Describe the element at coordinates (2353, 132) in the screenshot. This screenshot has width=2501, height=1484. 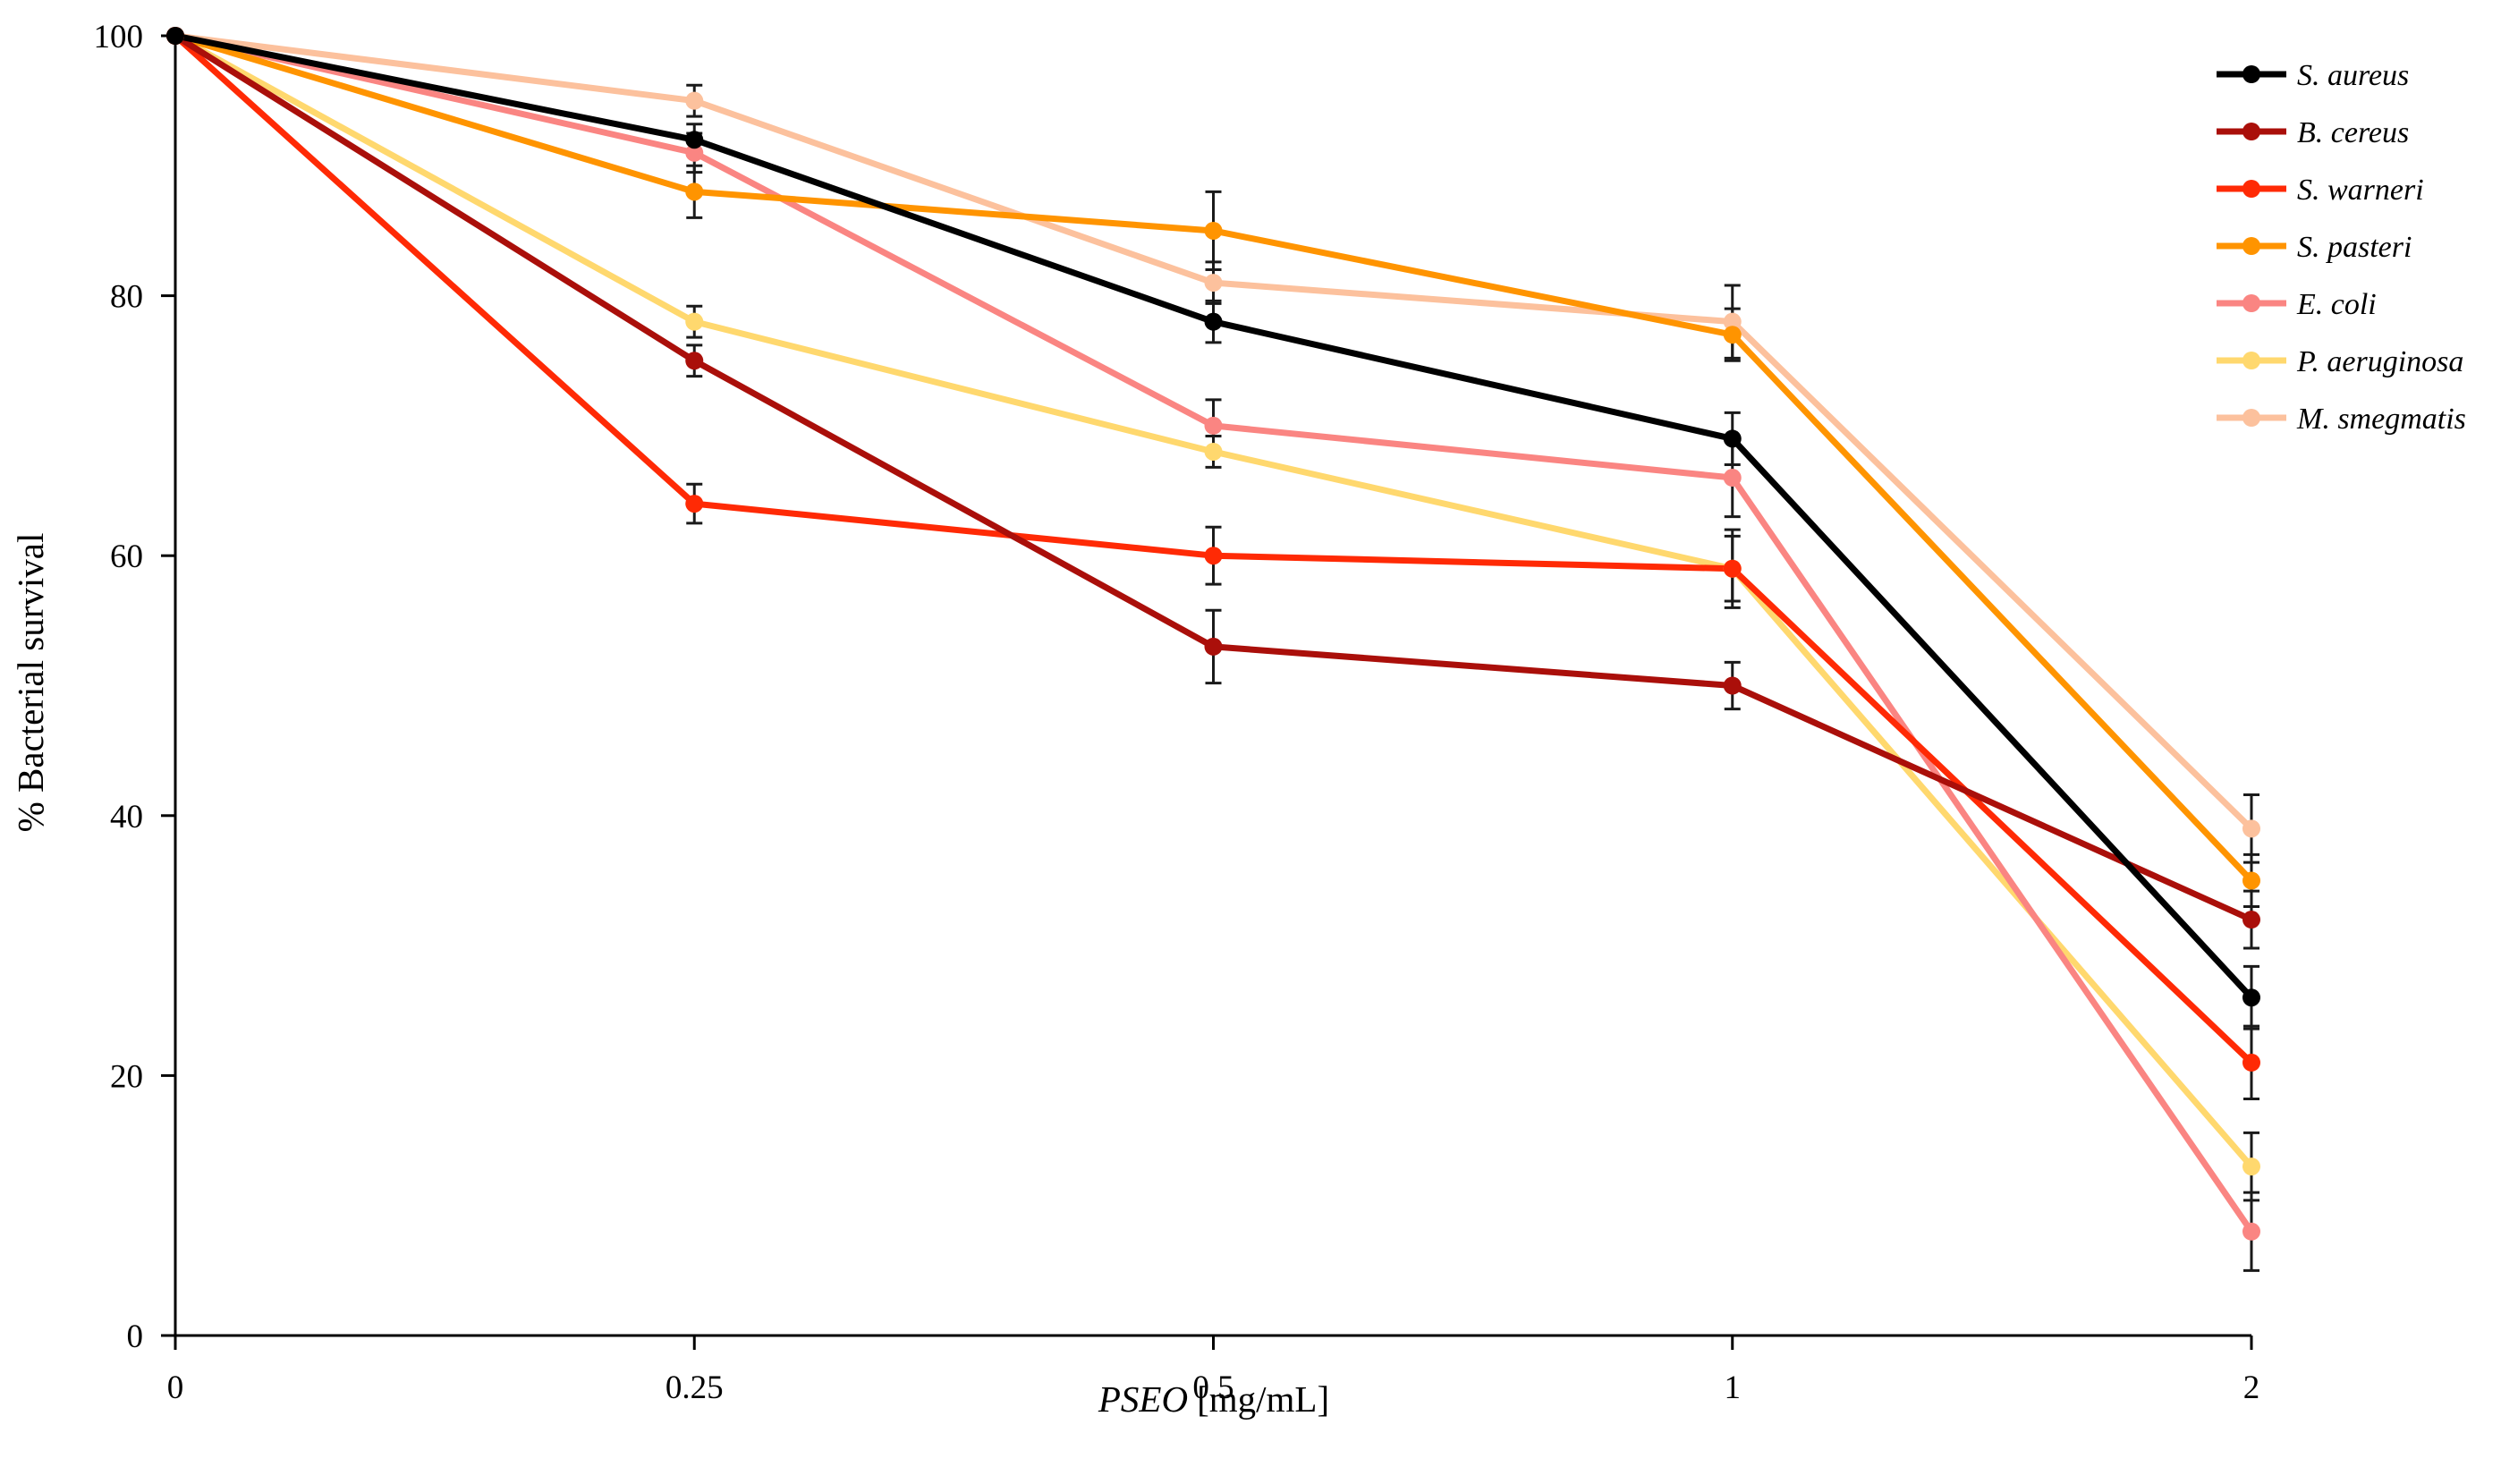
I see `legend-label: B. cereus` at that location.